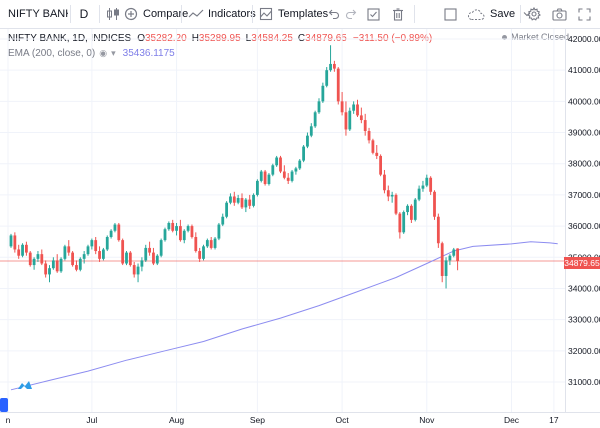  What do you see at coordinates (584, 14) in the screenshot?
I see `fullscreen-expand-button` at bounding box center [584, 14].